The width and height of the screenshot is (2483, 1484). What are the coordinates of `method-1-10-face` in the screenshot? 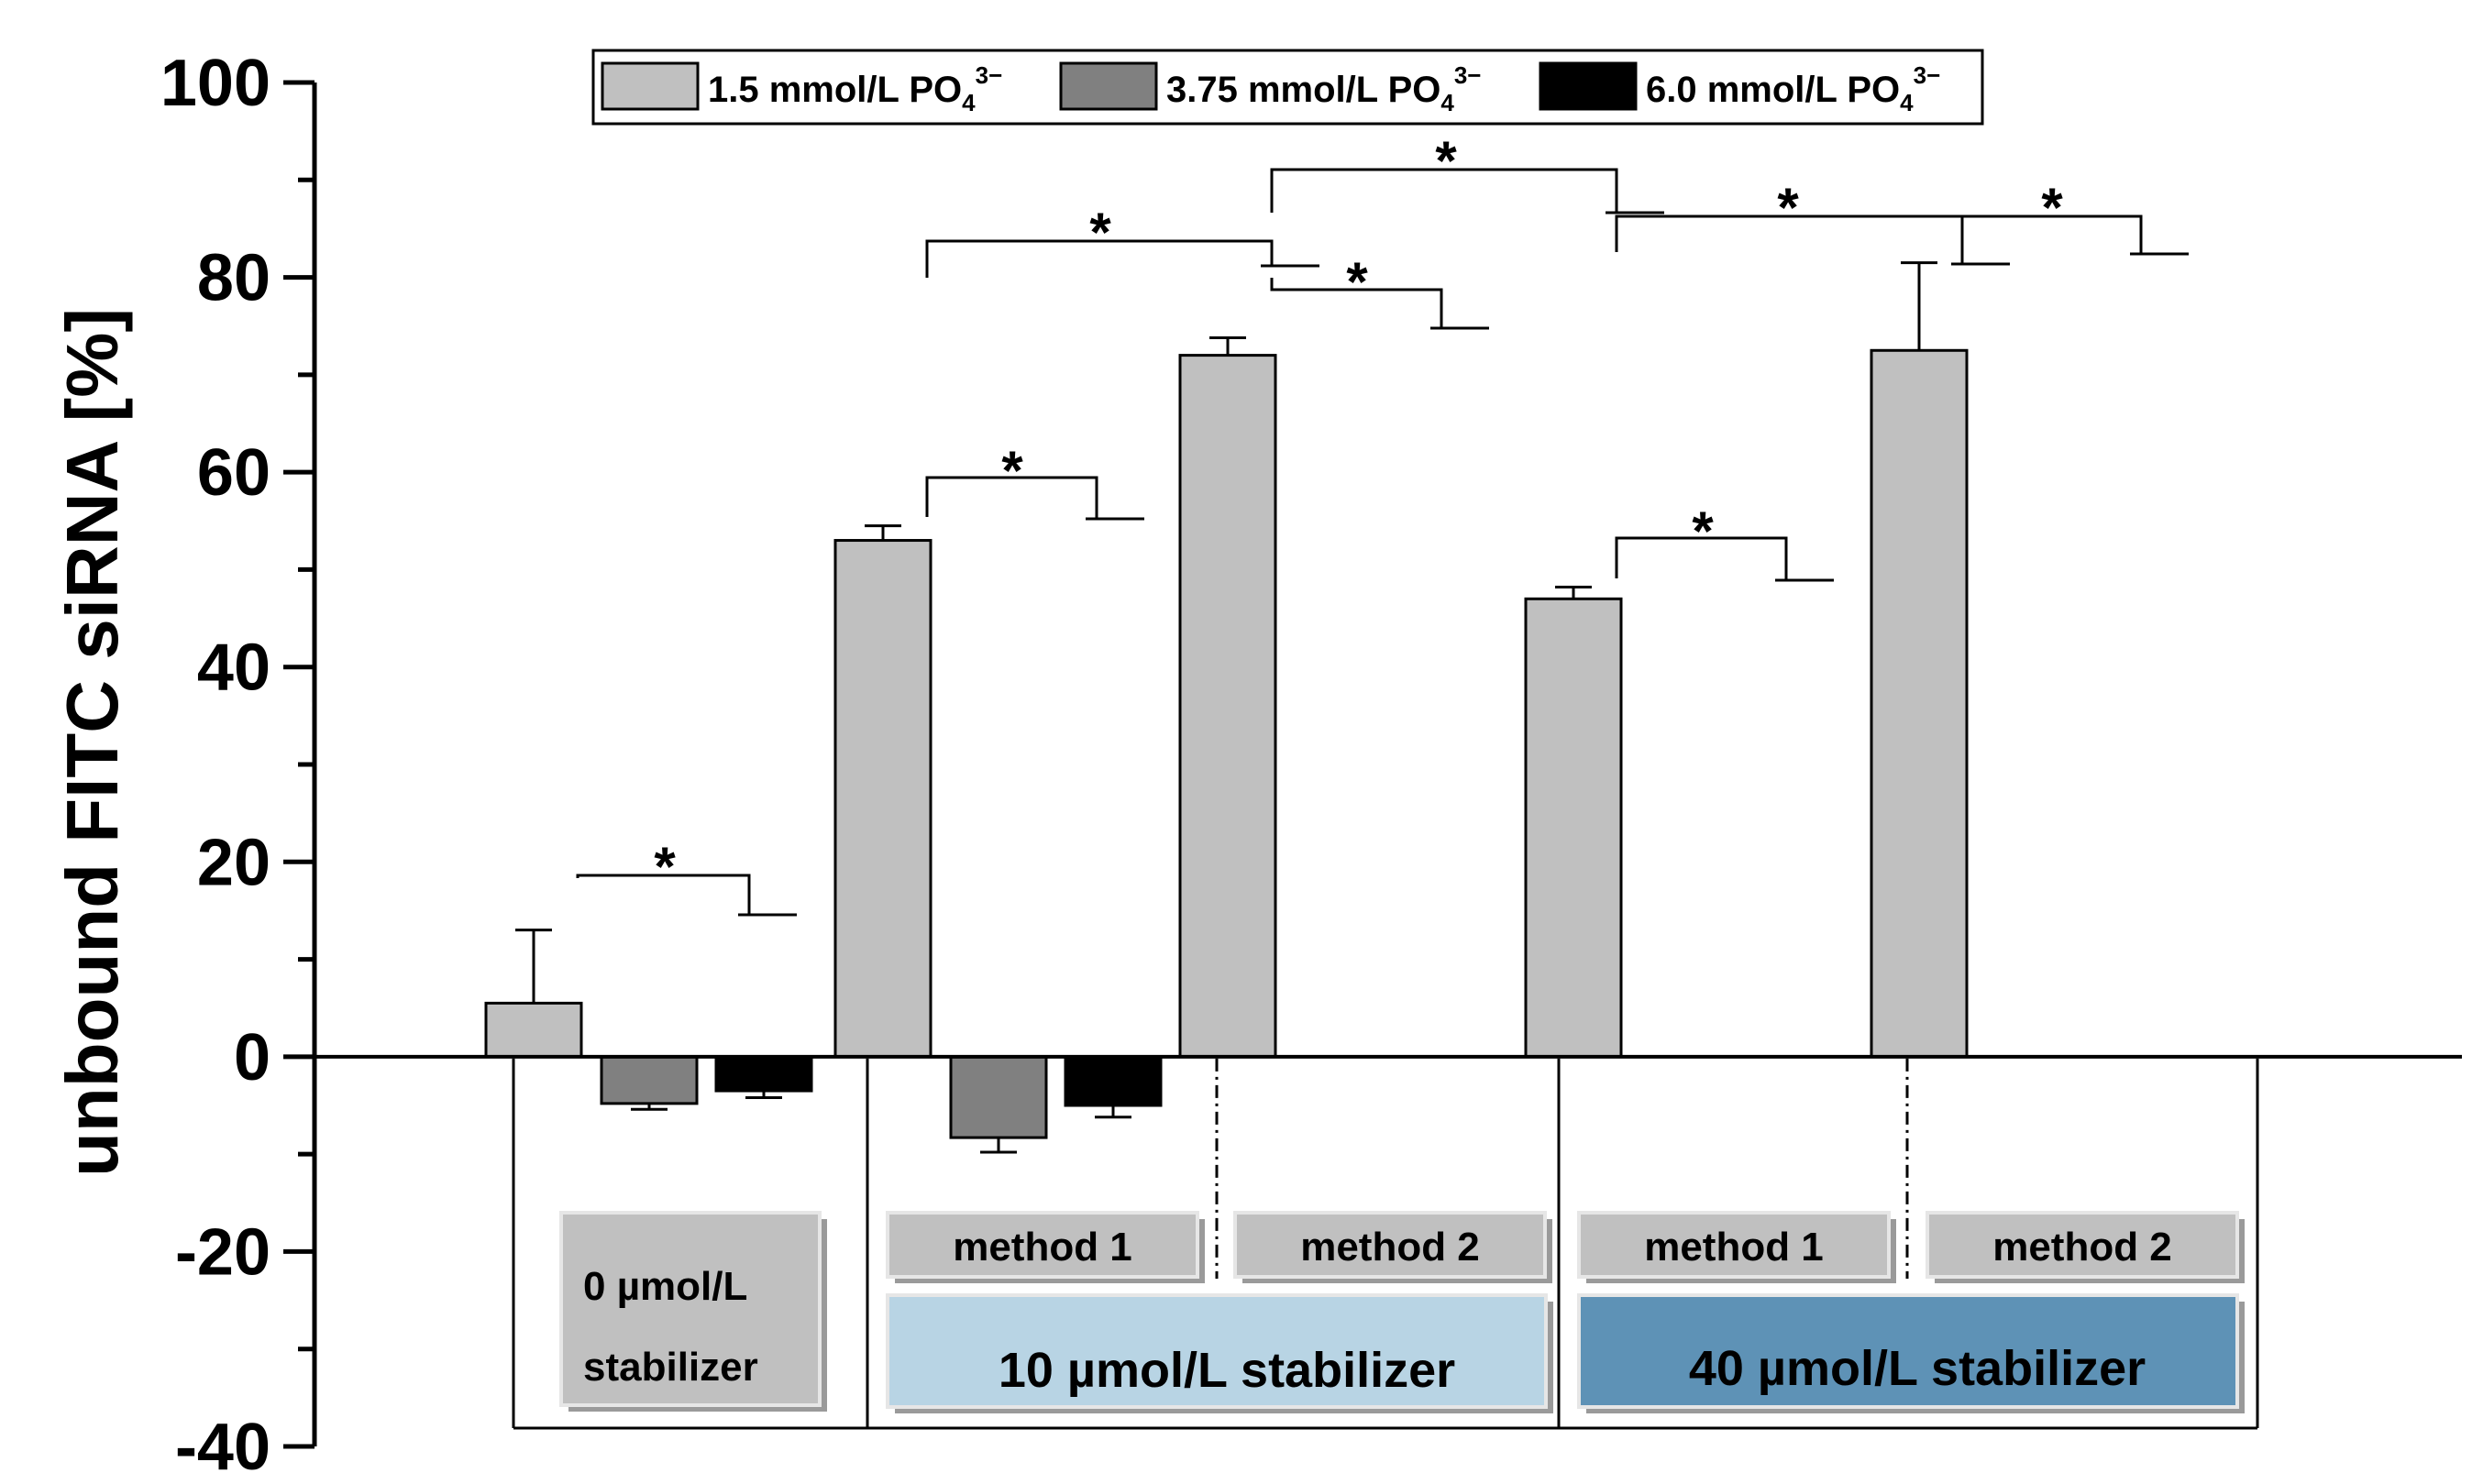 It's located at (1042, 1245).